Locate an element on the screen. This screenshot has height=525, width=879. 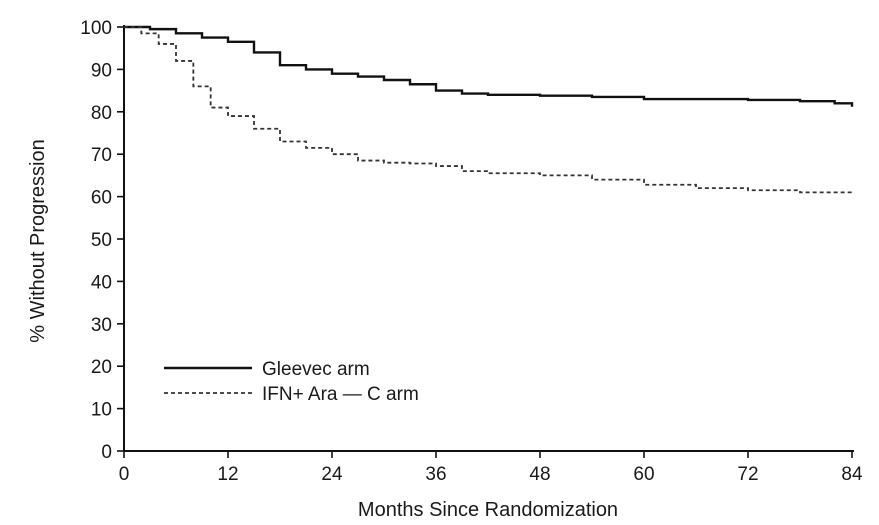
x-tick-label: 0 is located at coordinates (124, 474).